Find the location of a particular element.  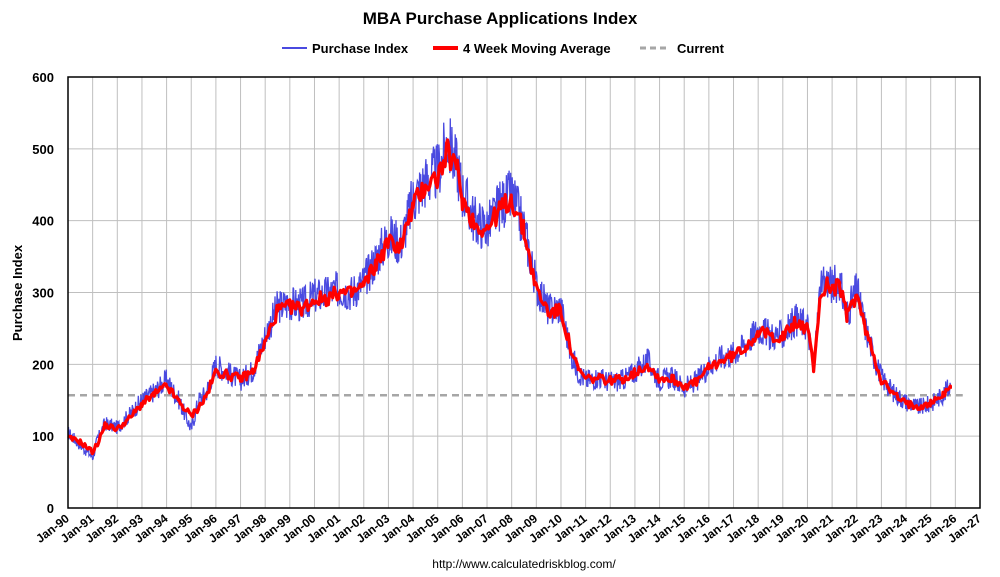

legend-label-current: Current is located at coordinates (701, 48).